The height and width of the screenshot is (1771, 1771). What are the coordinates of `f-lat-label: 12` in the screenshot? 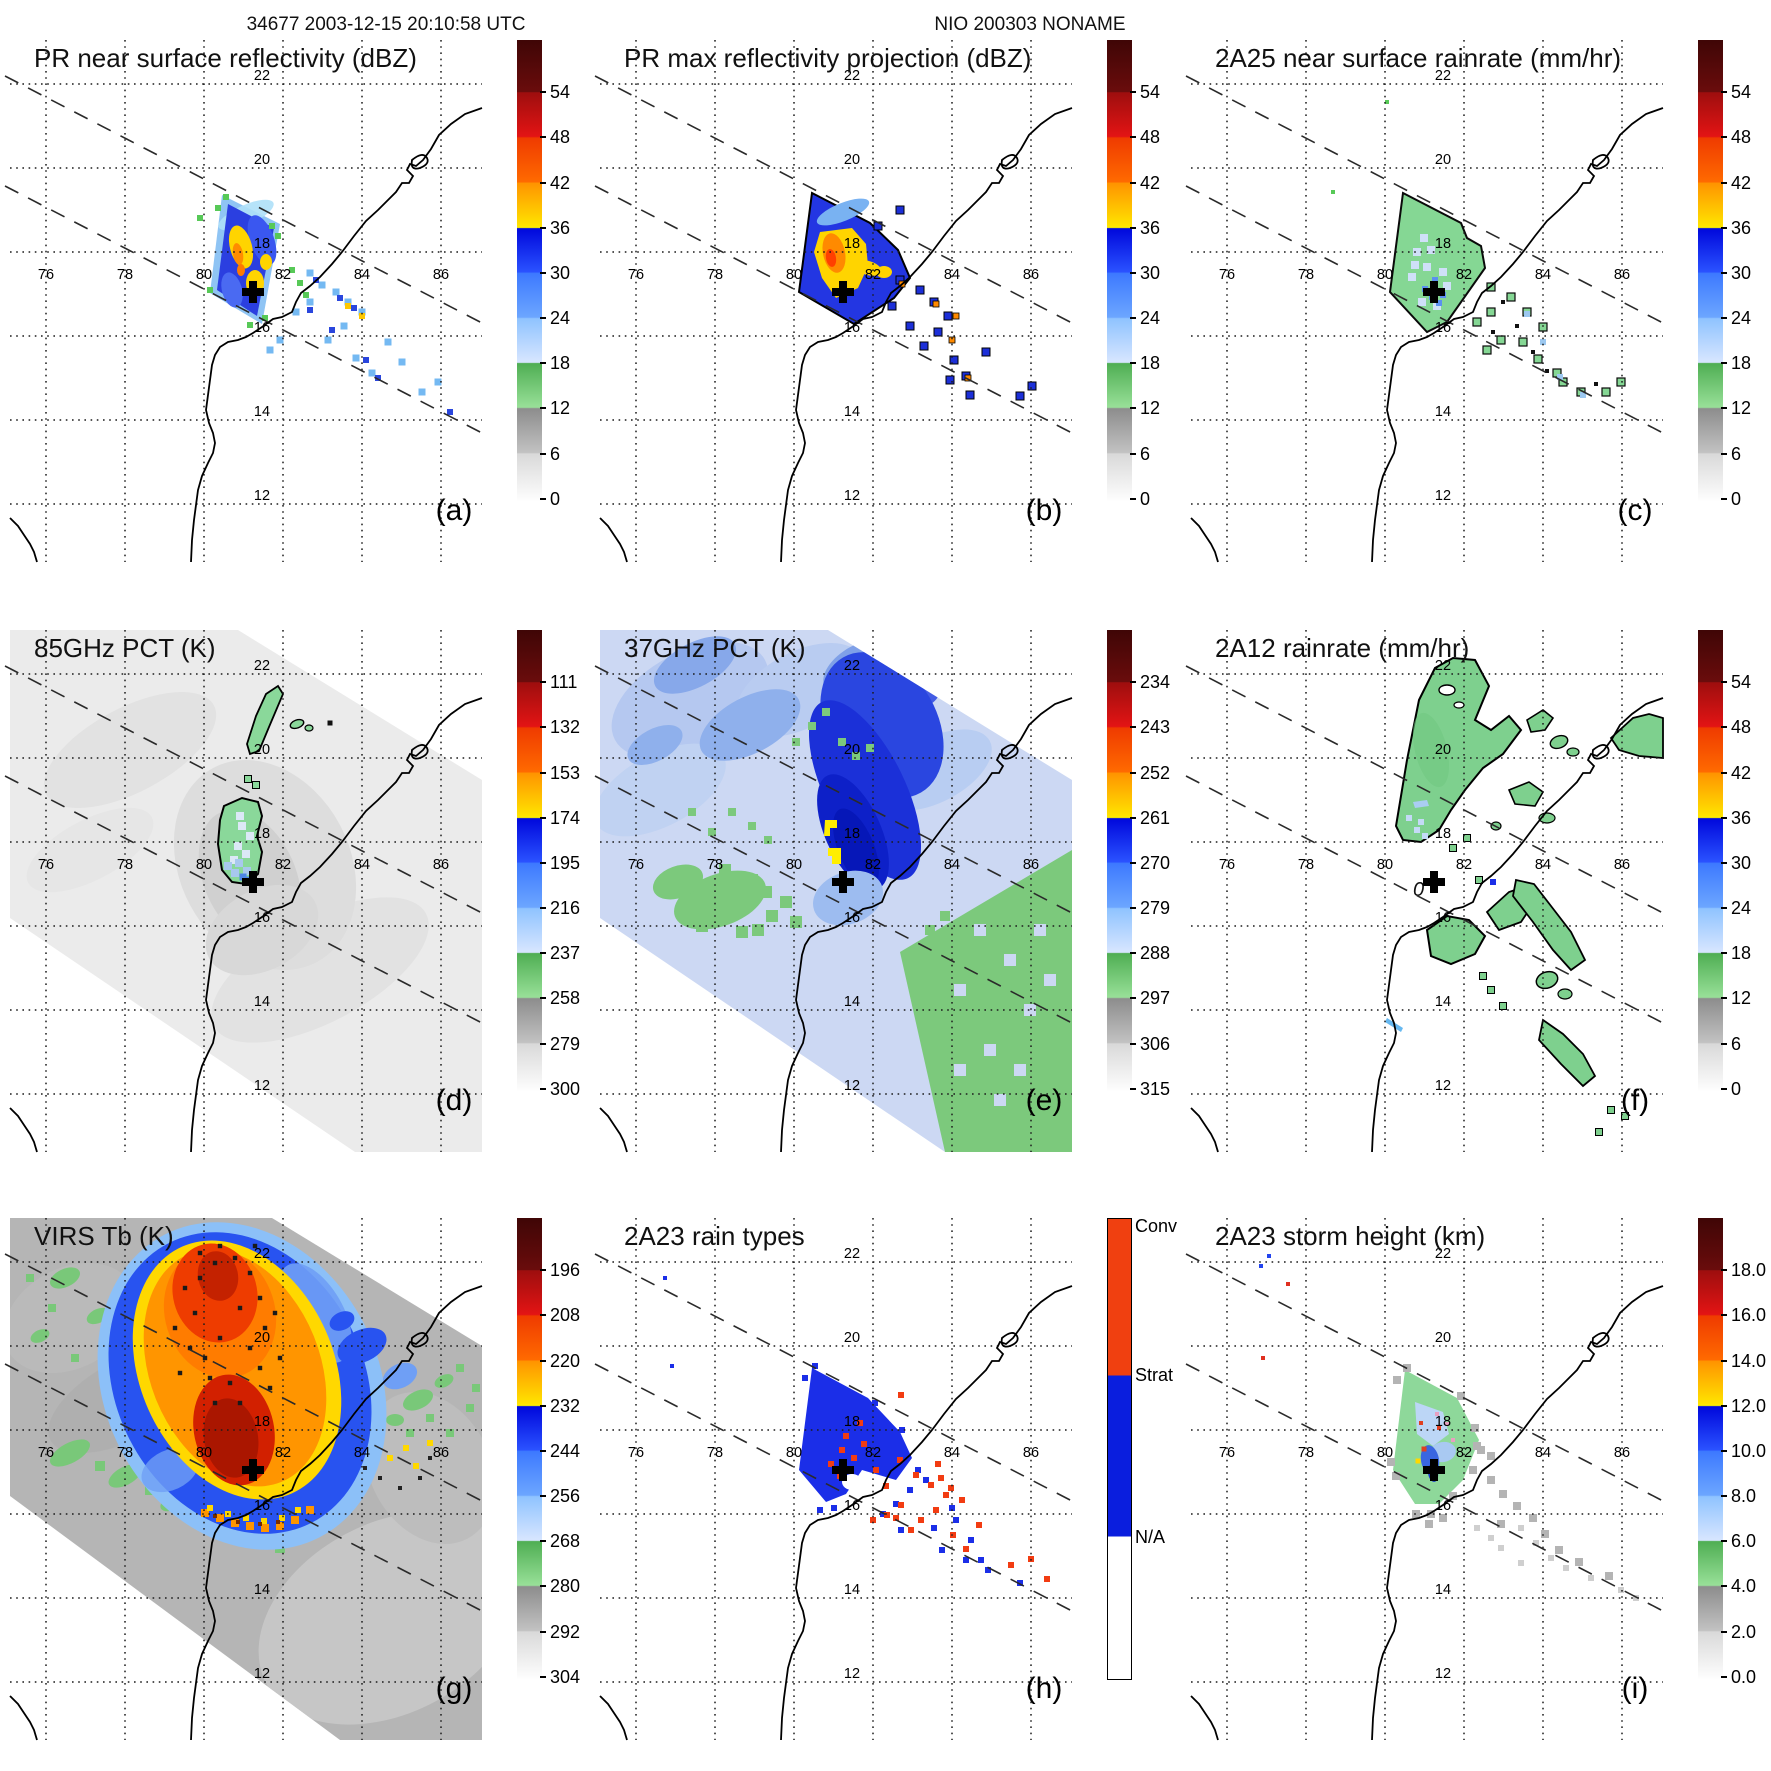 It's located at (1443, 1086).